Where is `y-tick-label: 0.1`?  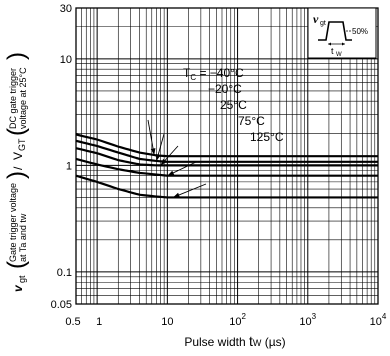 y-tick-label: 0.1 is located at coordinates (64, 273).